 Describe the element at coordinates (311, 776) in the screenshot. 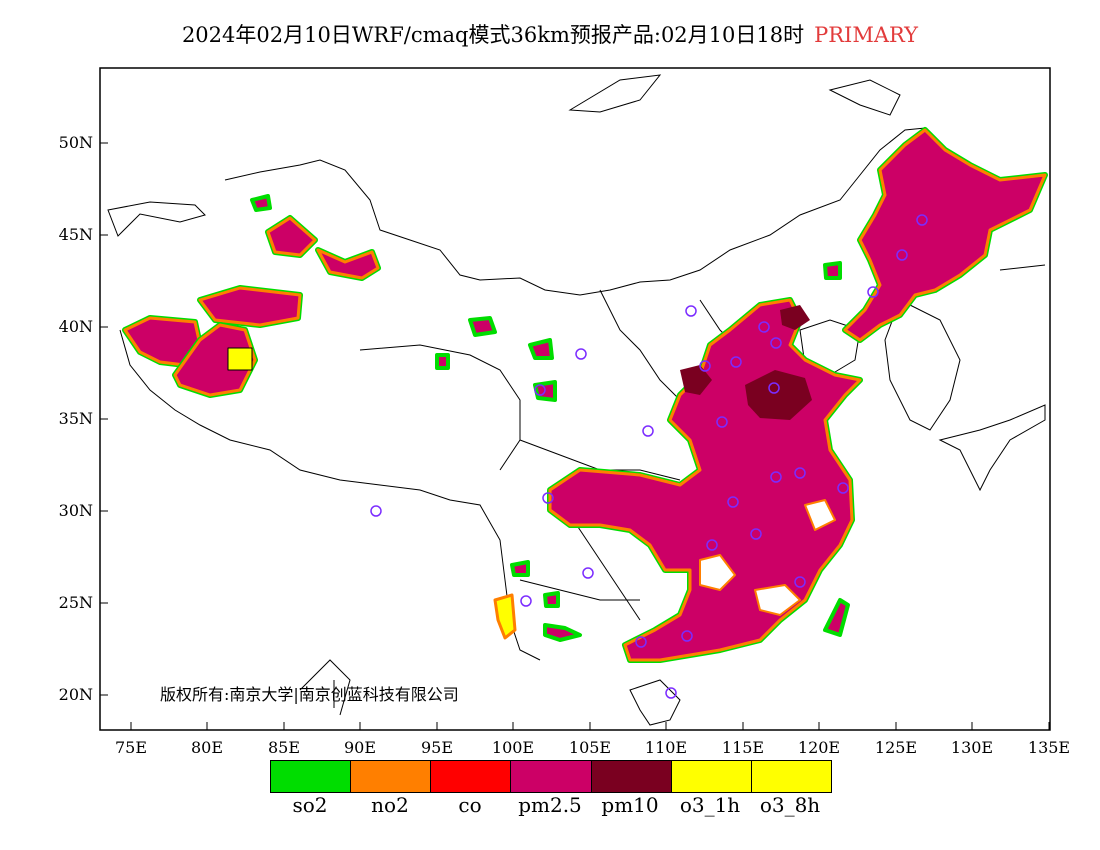

I see `legend-swatch-so2` at that location.